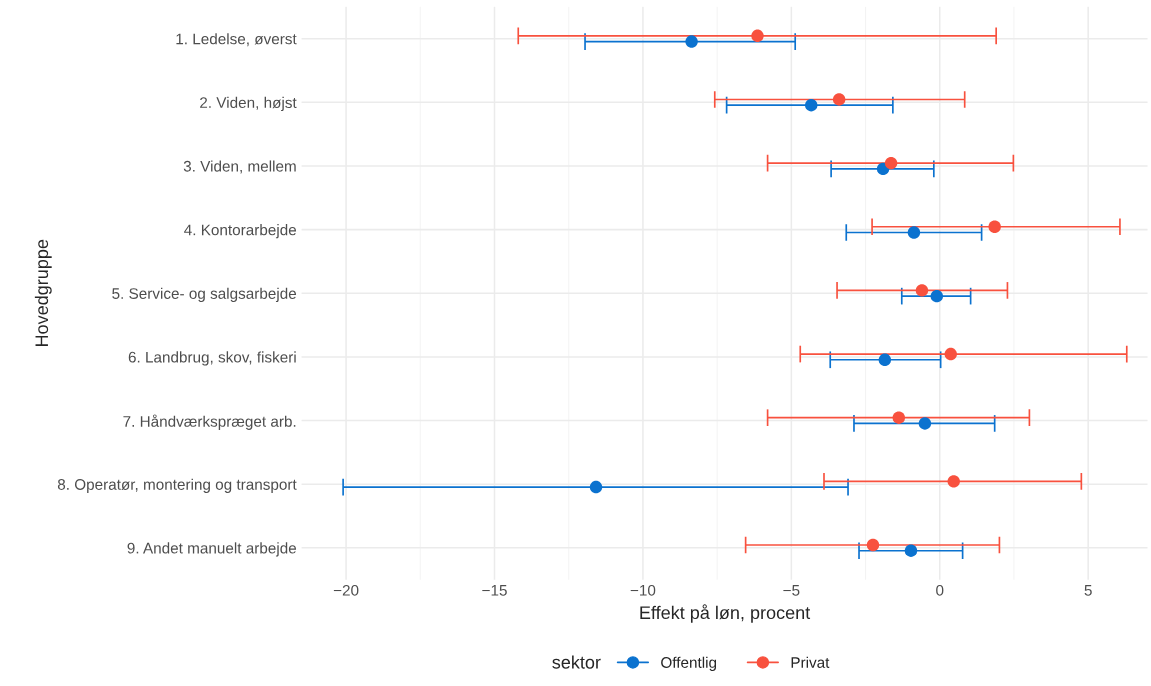  What do you see at coordinates (725, 613) in the screenshot?
I see `x-axis-title: Effekt på løn, procent` at bounding box center [725, 613].